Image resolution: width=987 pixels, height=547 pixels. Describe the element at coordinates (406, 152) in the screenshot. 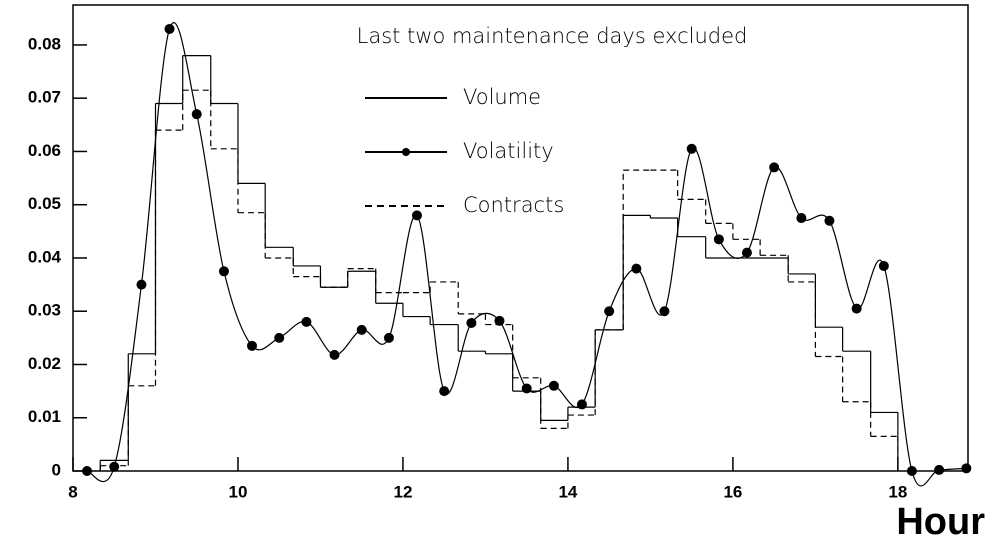

I see `legend-marker` at that location.